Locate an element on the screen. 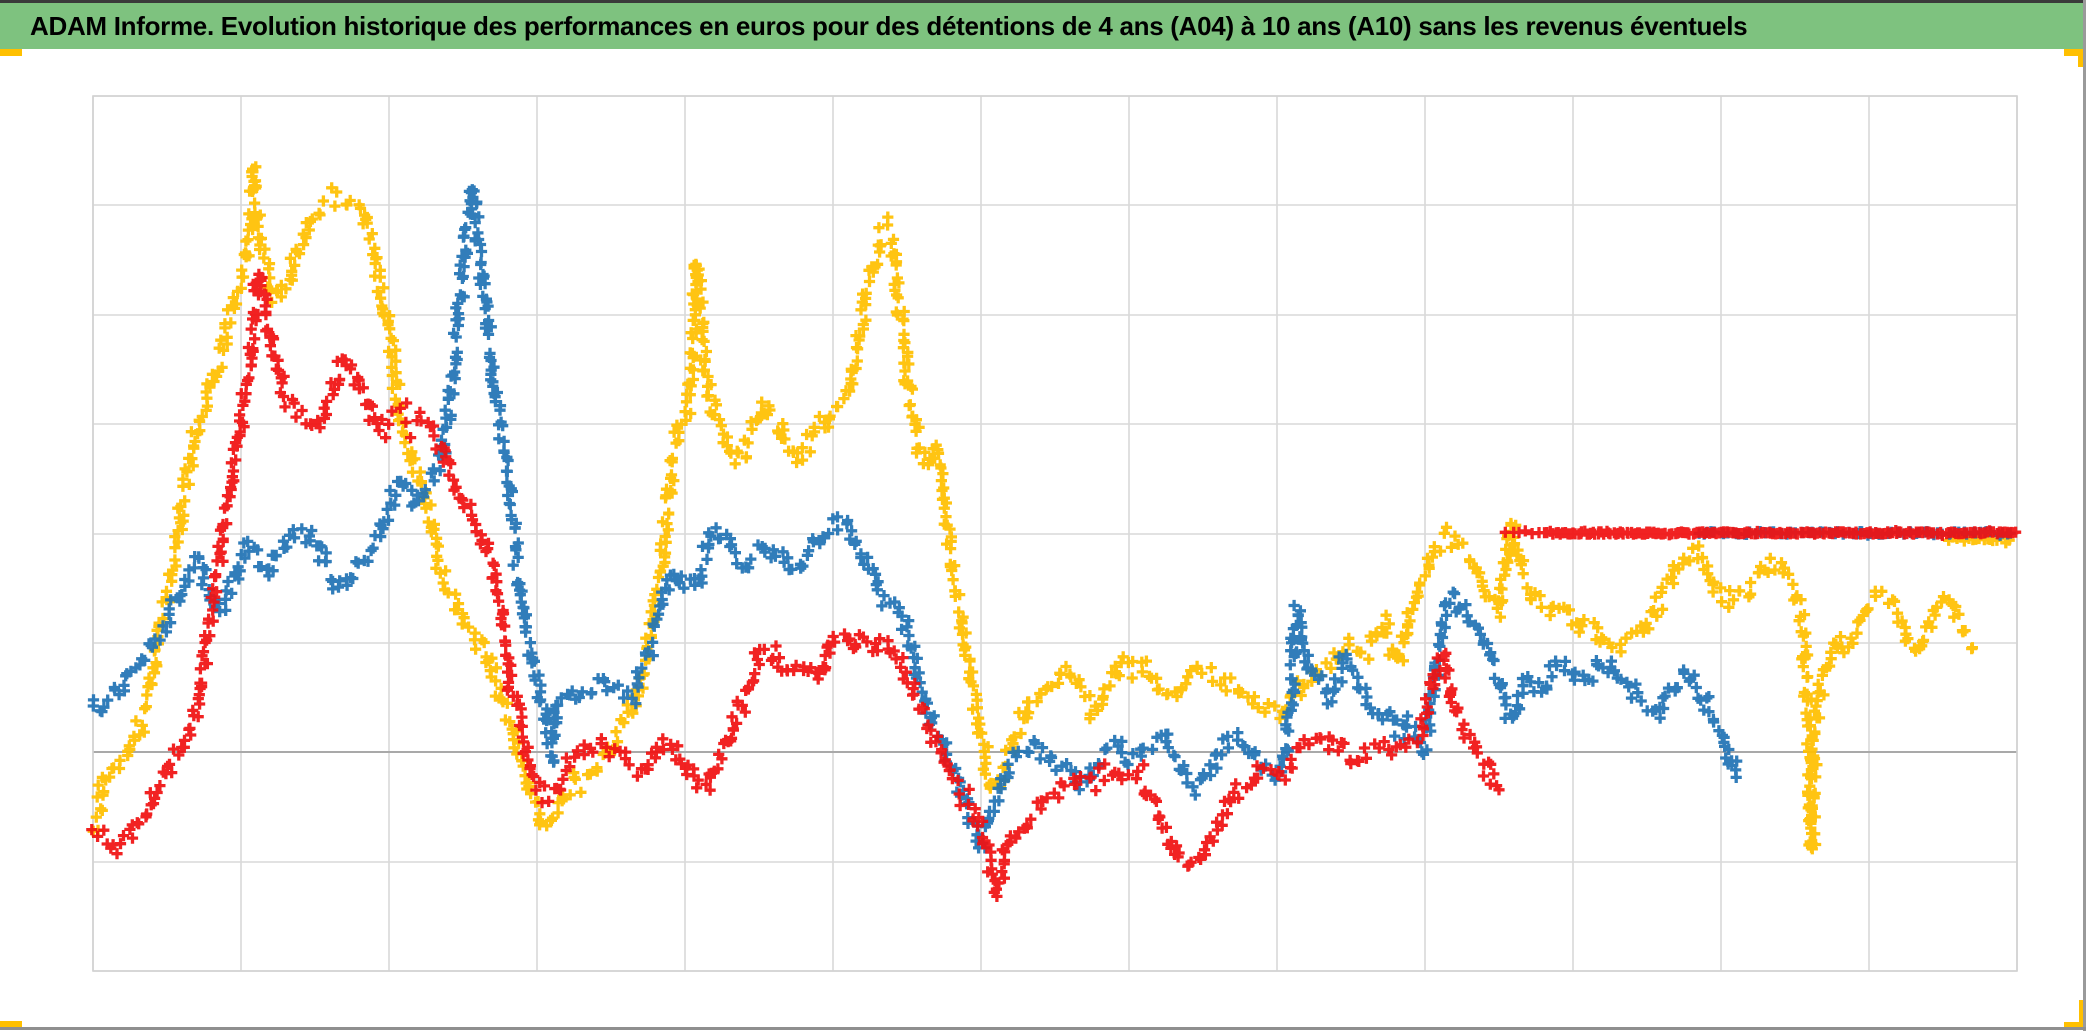 This screenshot has height=1031, width=2086. window-right-edge is located at coordinates (2084, 515).